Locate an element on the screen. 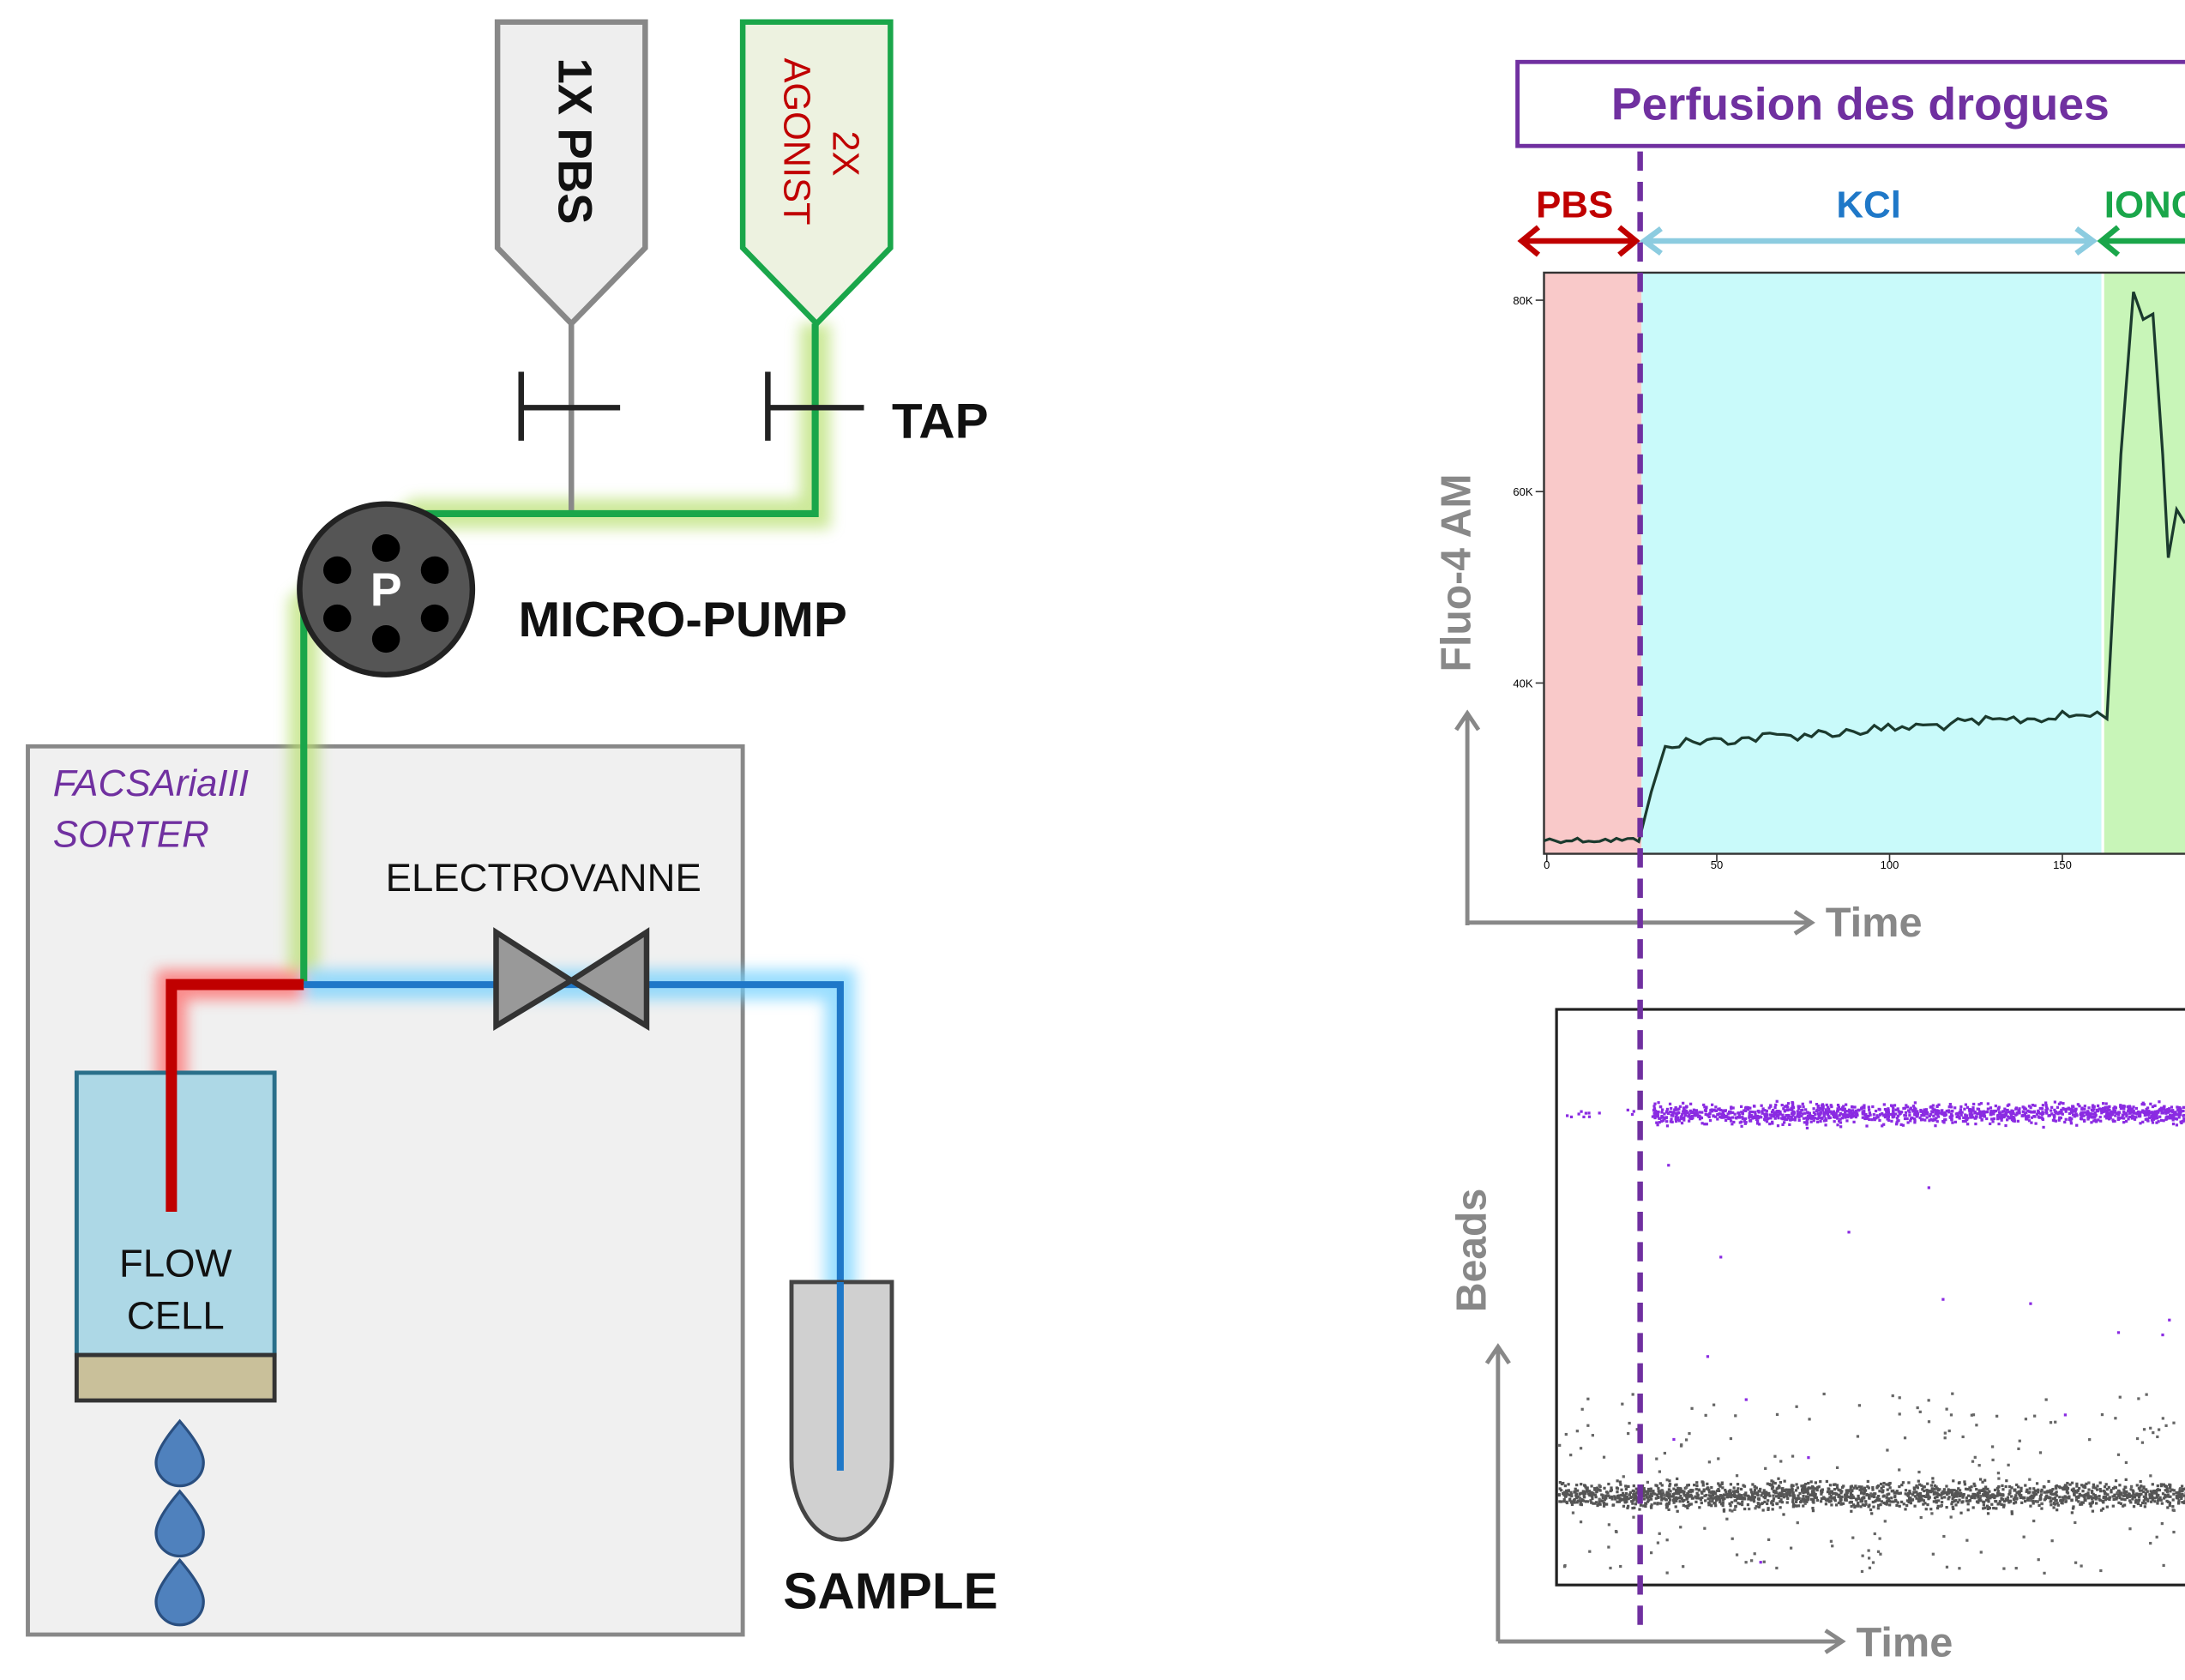  x-tick-label: 150 is located at coordinates (2062, 864).